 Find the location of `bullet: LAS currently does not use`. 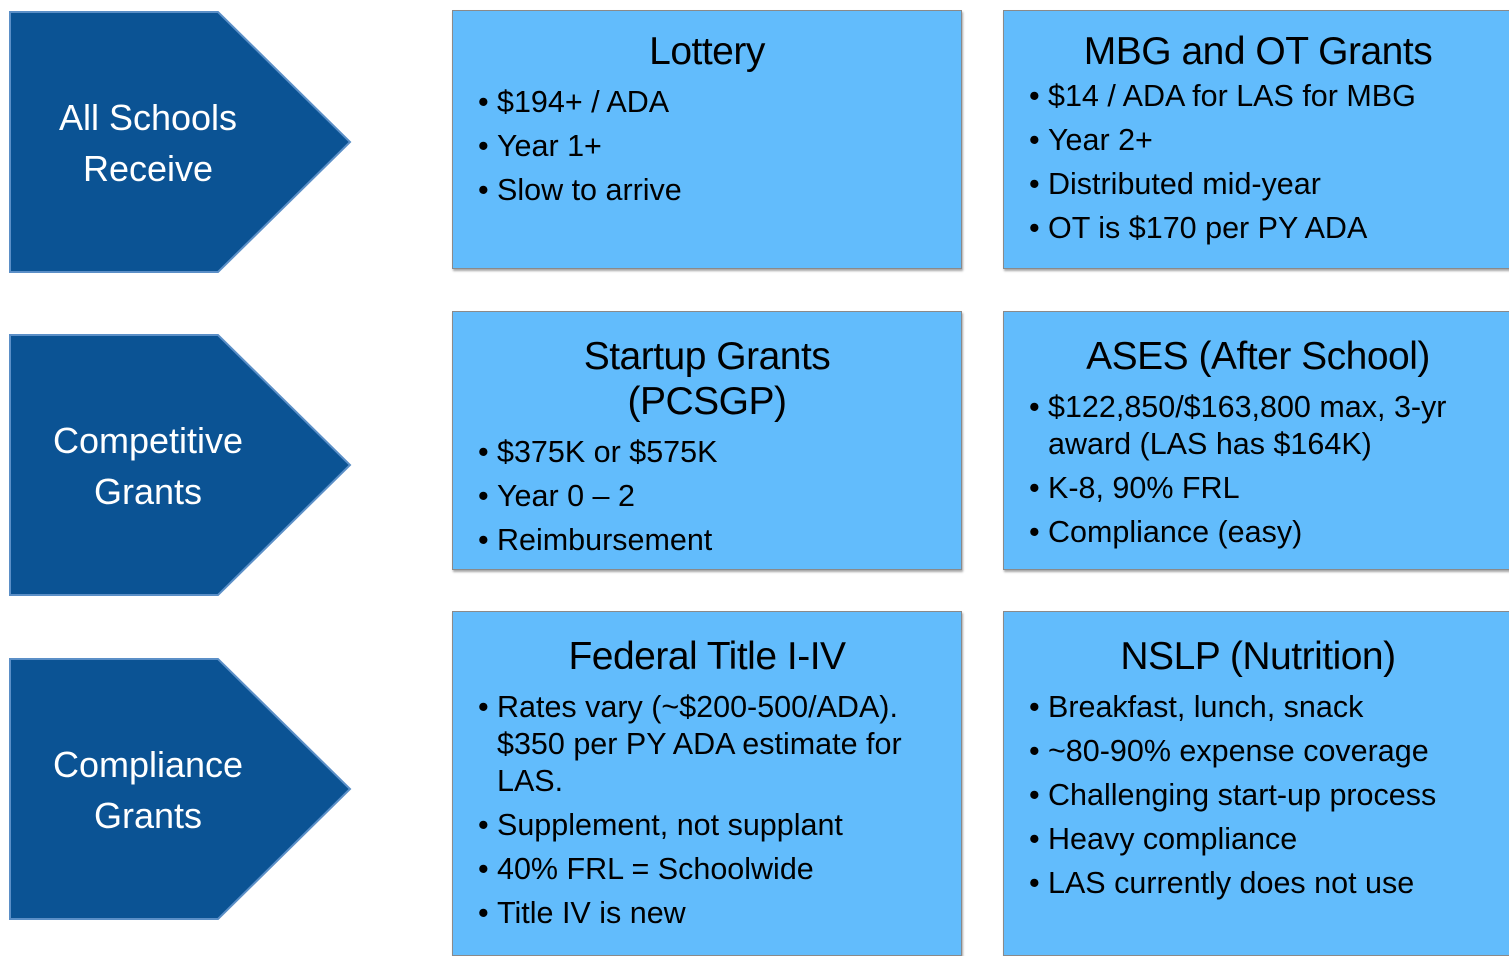

bullet: LAS currently does not use is located at coordinates (1265, 883).